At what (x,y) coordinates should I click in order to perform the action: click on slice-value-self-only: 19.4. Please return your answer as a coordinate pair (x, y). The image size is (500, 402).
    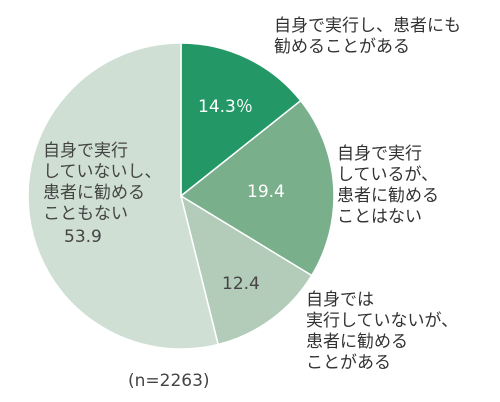
    Looking at the image, I should click on (266, 192).